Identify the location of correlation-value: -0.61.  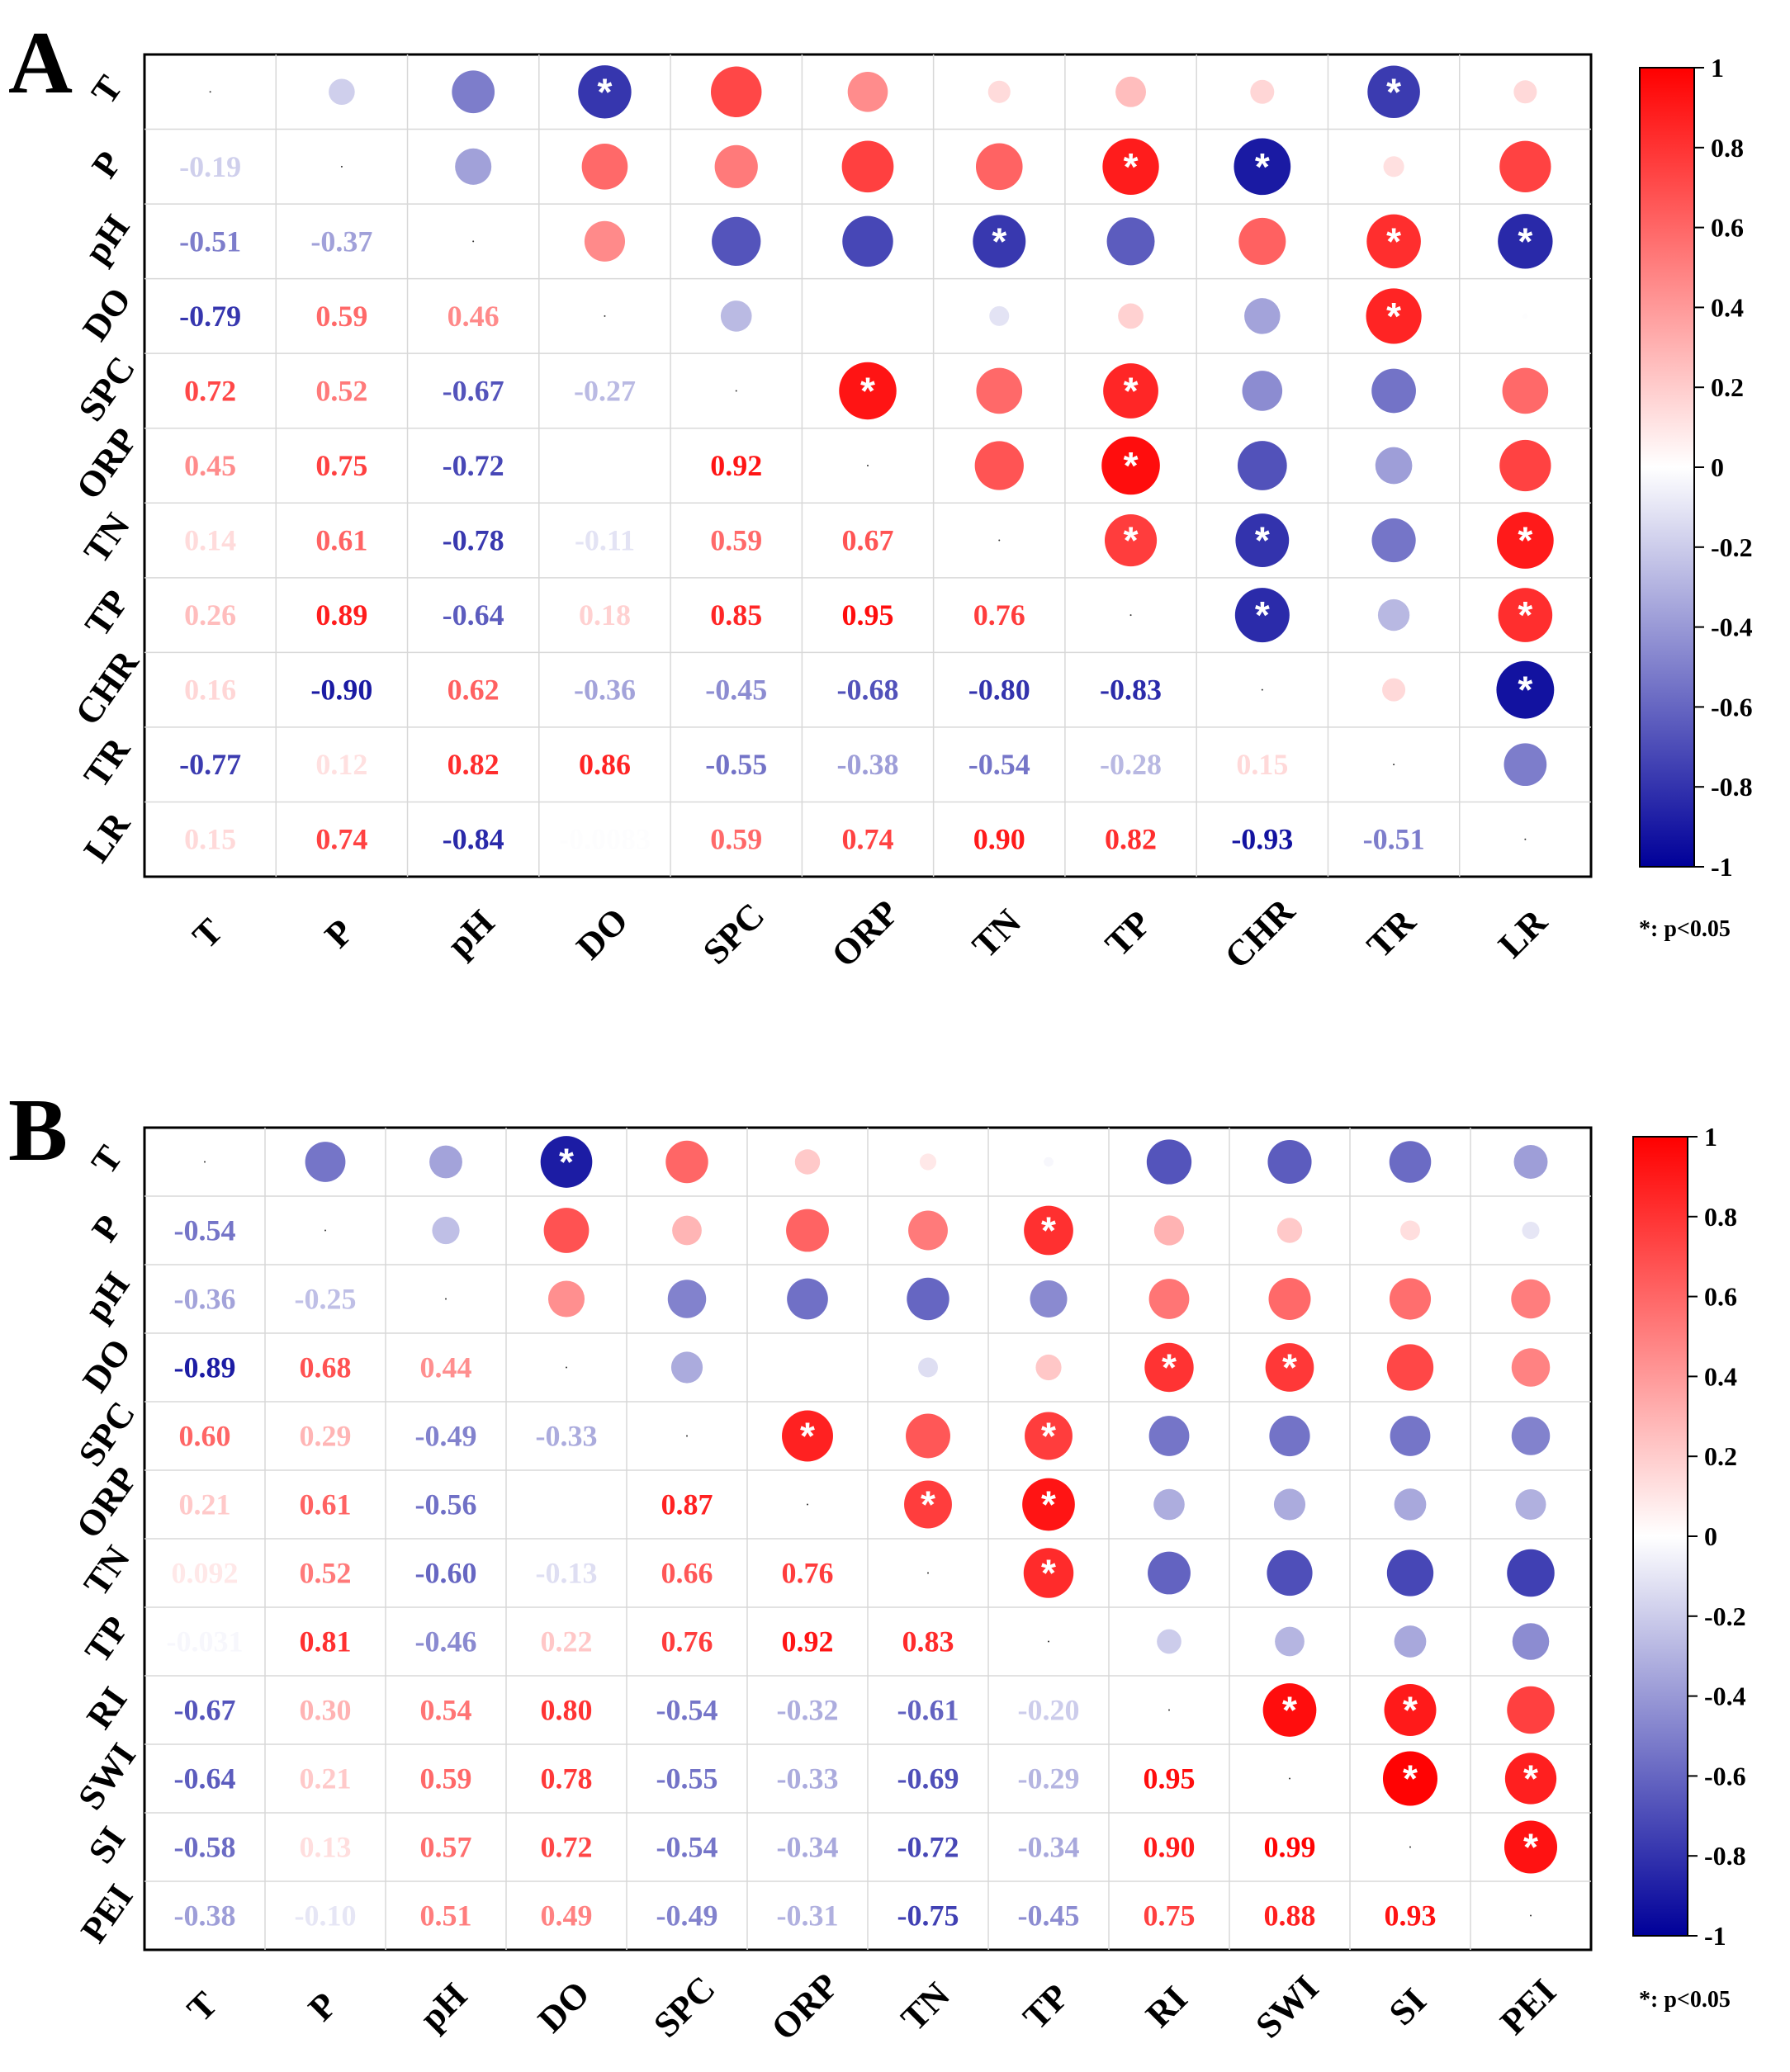
(928, 1710).